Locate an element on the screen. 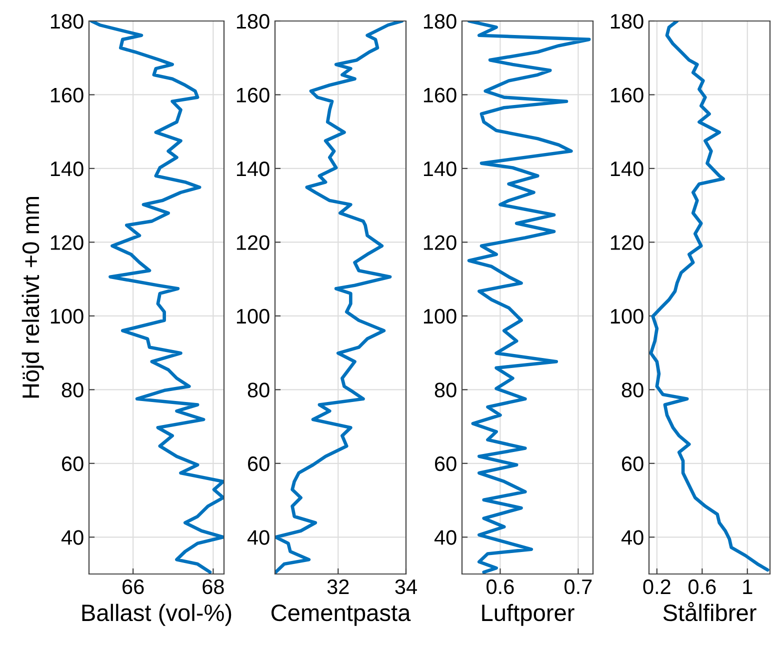  x-tick-label: 0.7 is located at coordinates (578, 586).